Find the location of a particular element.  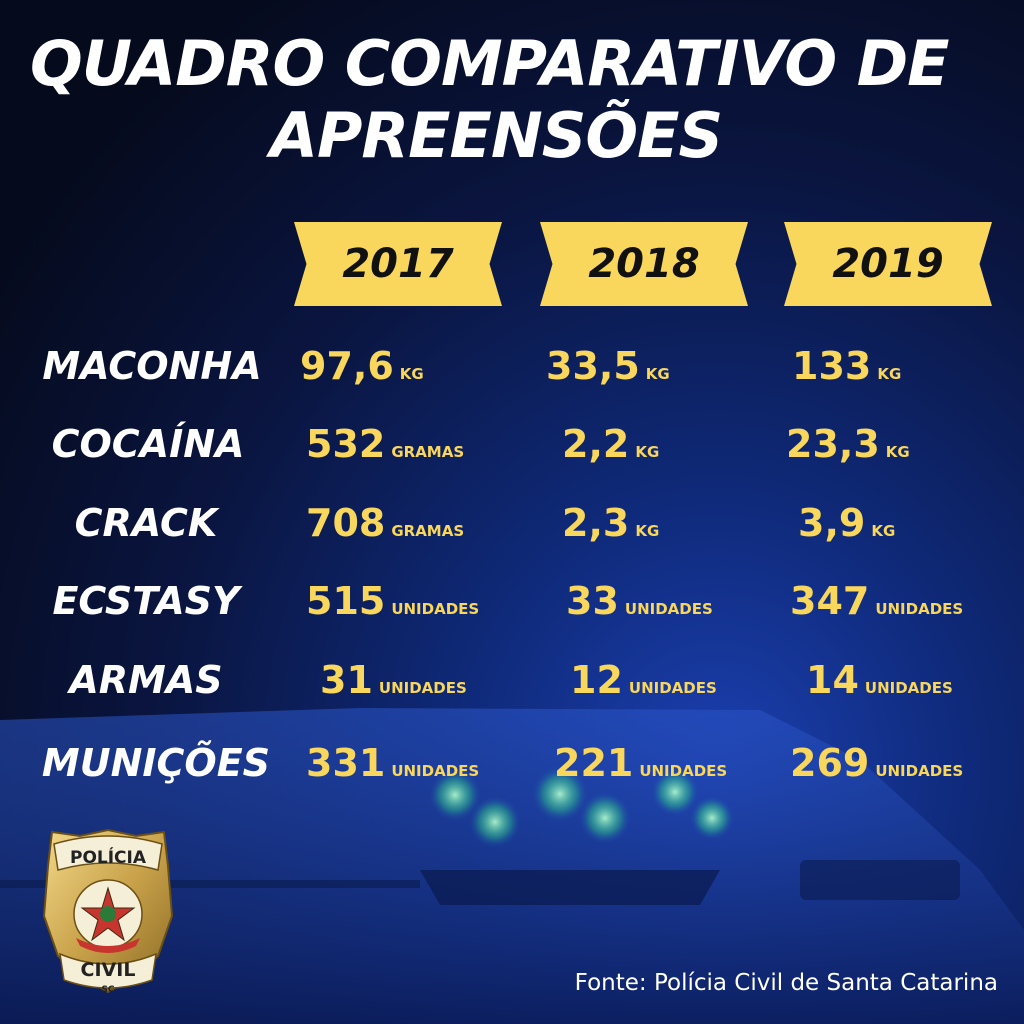

title-line-1: QUADRO COMPARATIVO DE is located at coordinates (490, 63).